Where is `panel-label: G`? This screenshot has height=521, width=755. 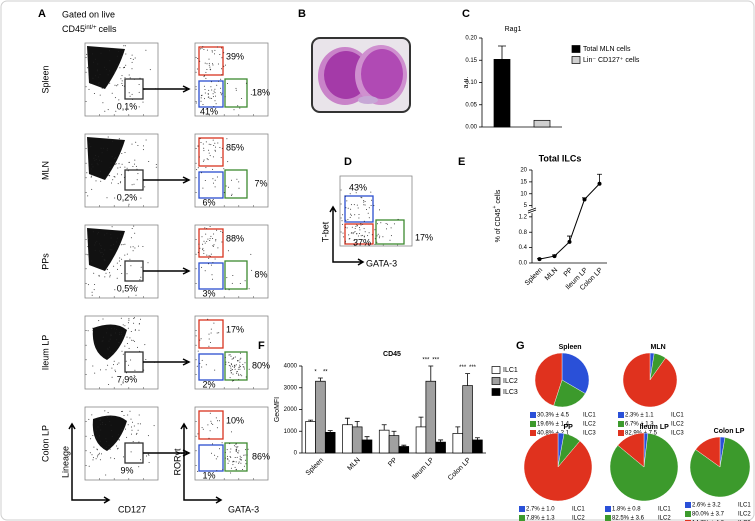 panel-label: G is located at coordinates (520, 346).